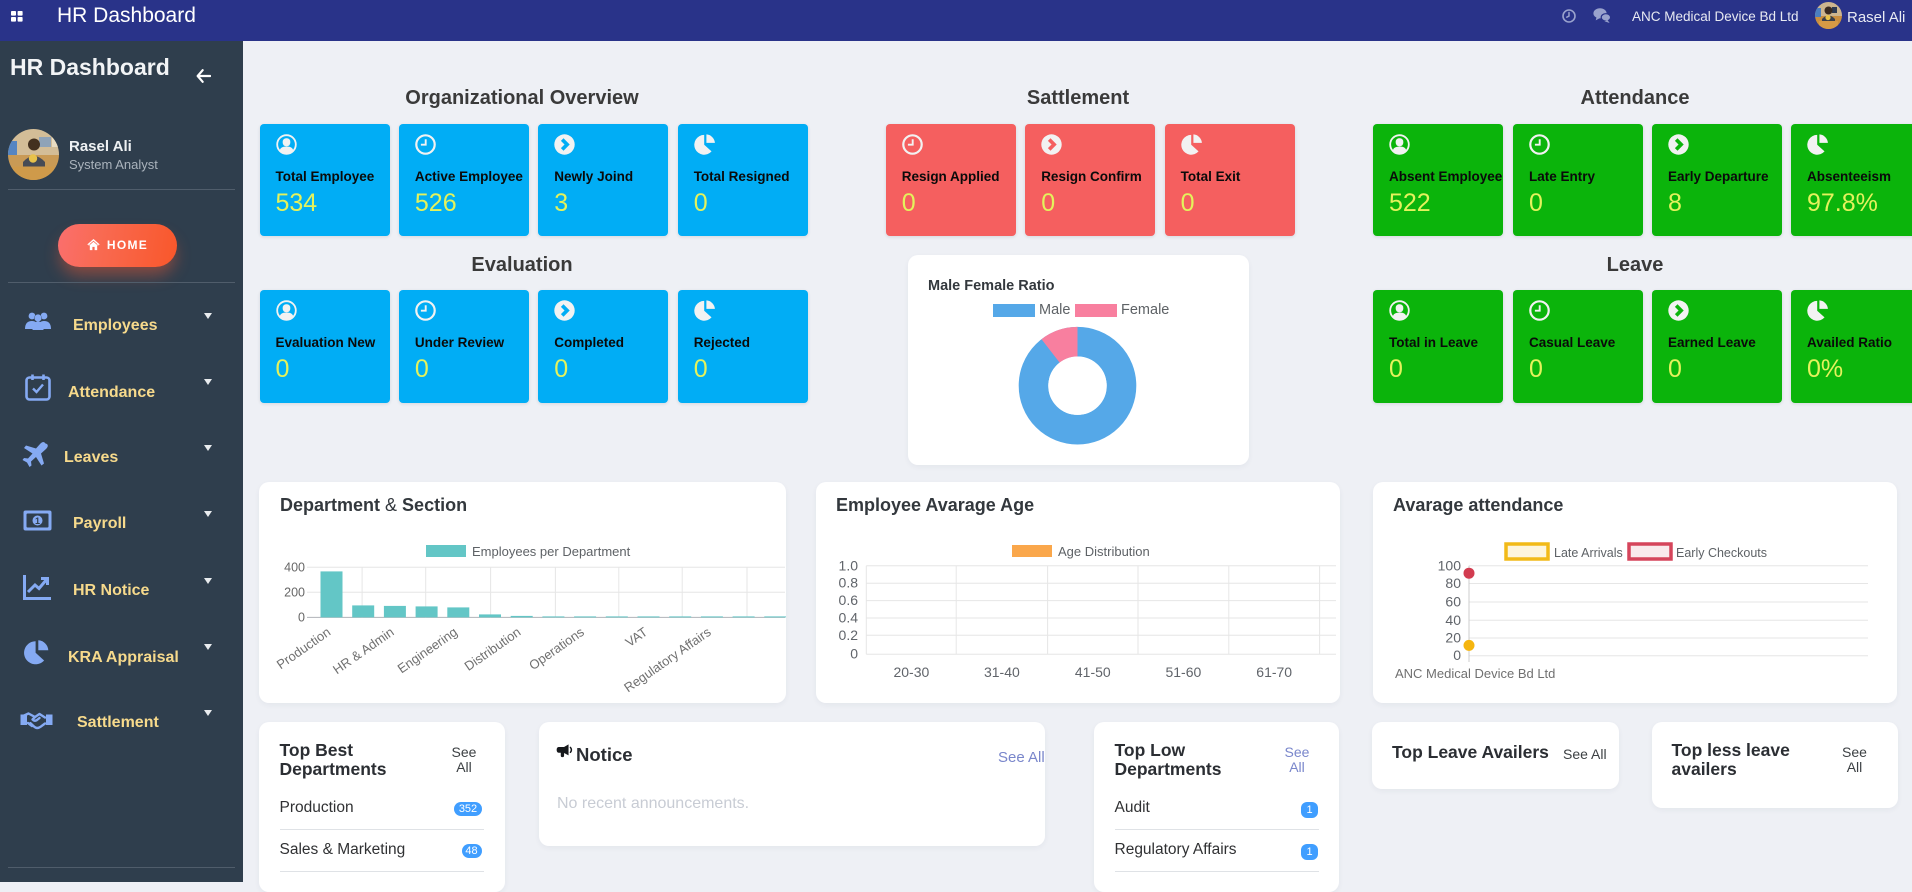  Describe the element at coordinates (37, 521) in the screenshot. I see `svg-text: 1` at that location.